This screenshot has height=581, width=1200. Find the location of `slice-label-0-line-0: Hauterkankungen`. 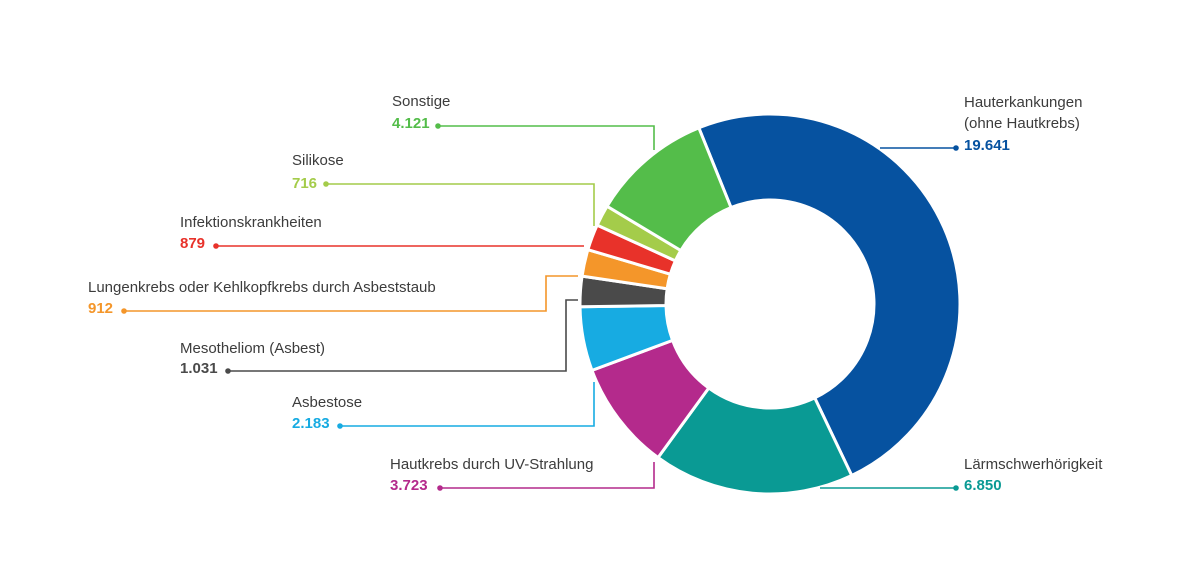

slice-label-0-line-0: Hauterkankungen is located at coordinates (1023, 102).